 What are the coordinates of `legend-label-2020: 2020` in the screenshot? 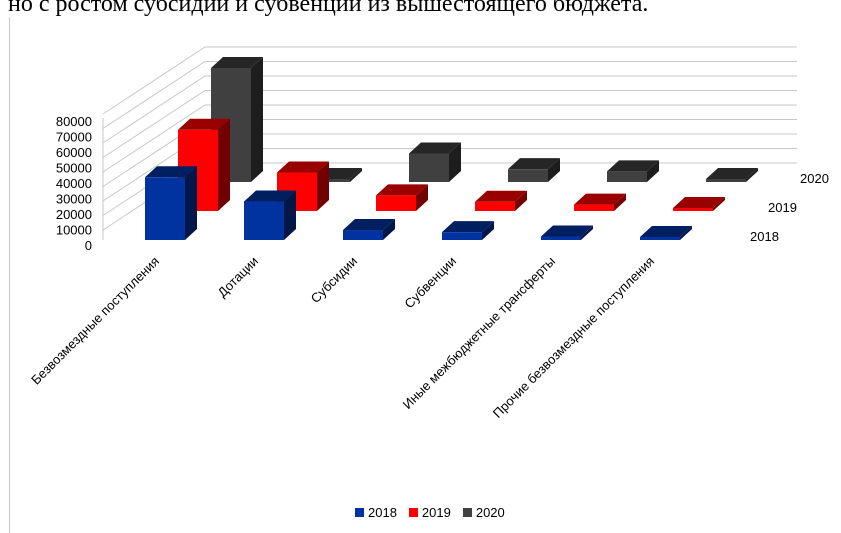 It's located at (490, 512).